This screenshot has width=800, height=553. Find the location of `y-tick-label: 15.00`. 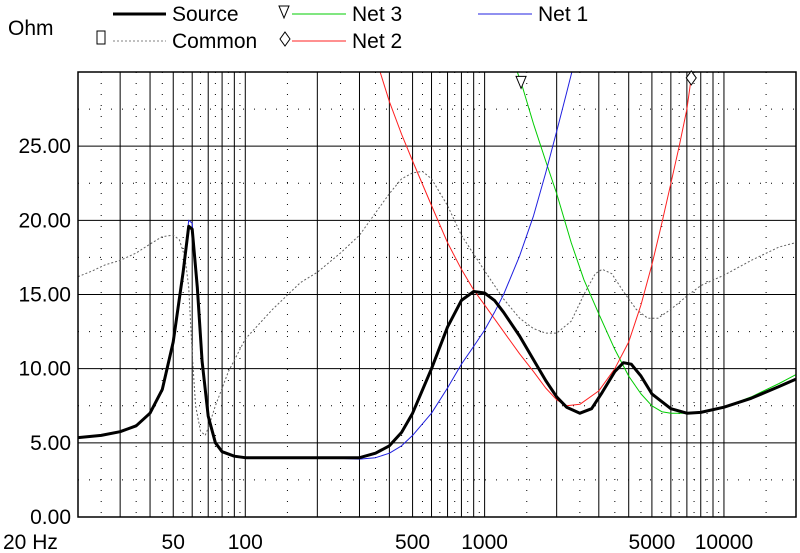

y-tick-label: 15.00 is located at coordinates (44, 295).